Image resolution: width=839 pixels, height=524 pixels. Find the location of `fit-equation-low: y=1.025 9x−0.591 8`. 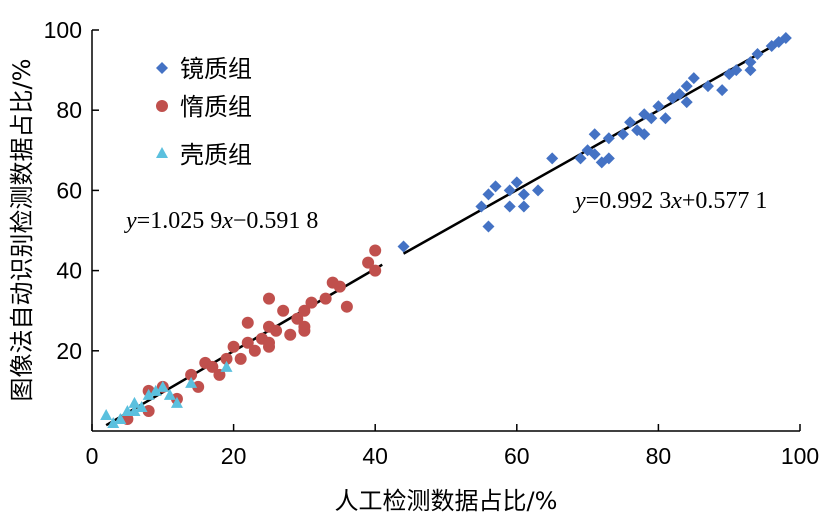

fit-equation-low: y=1.025 9x−0.591 8 is located at coordinates (221, 221).